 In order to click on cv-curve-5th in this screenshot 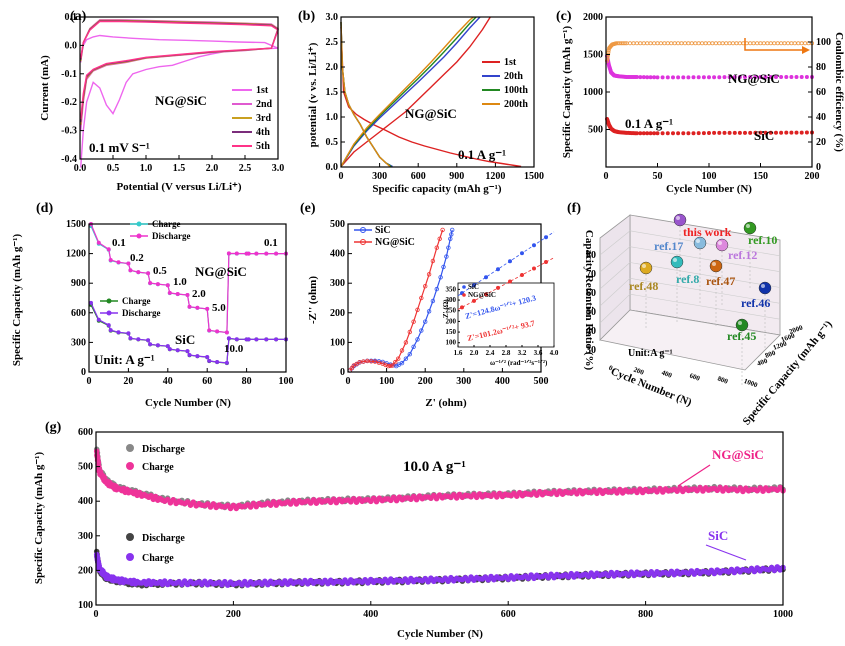, I will do `click(179, 70)`.